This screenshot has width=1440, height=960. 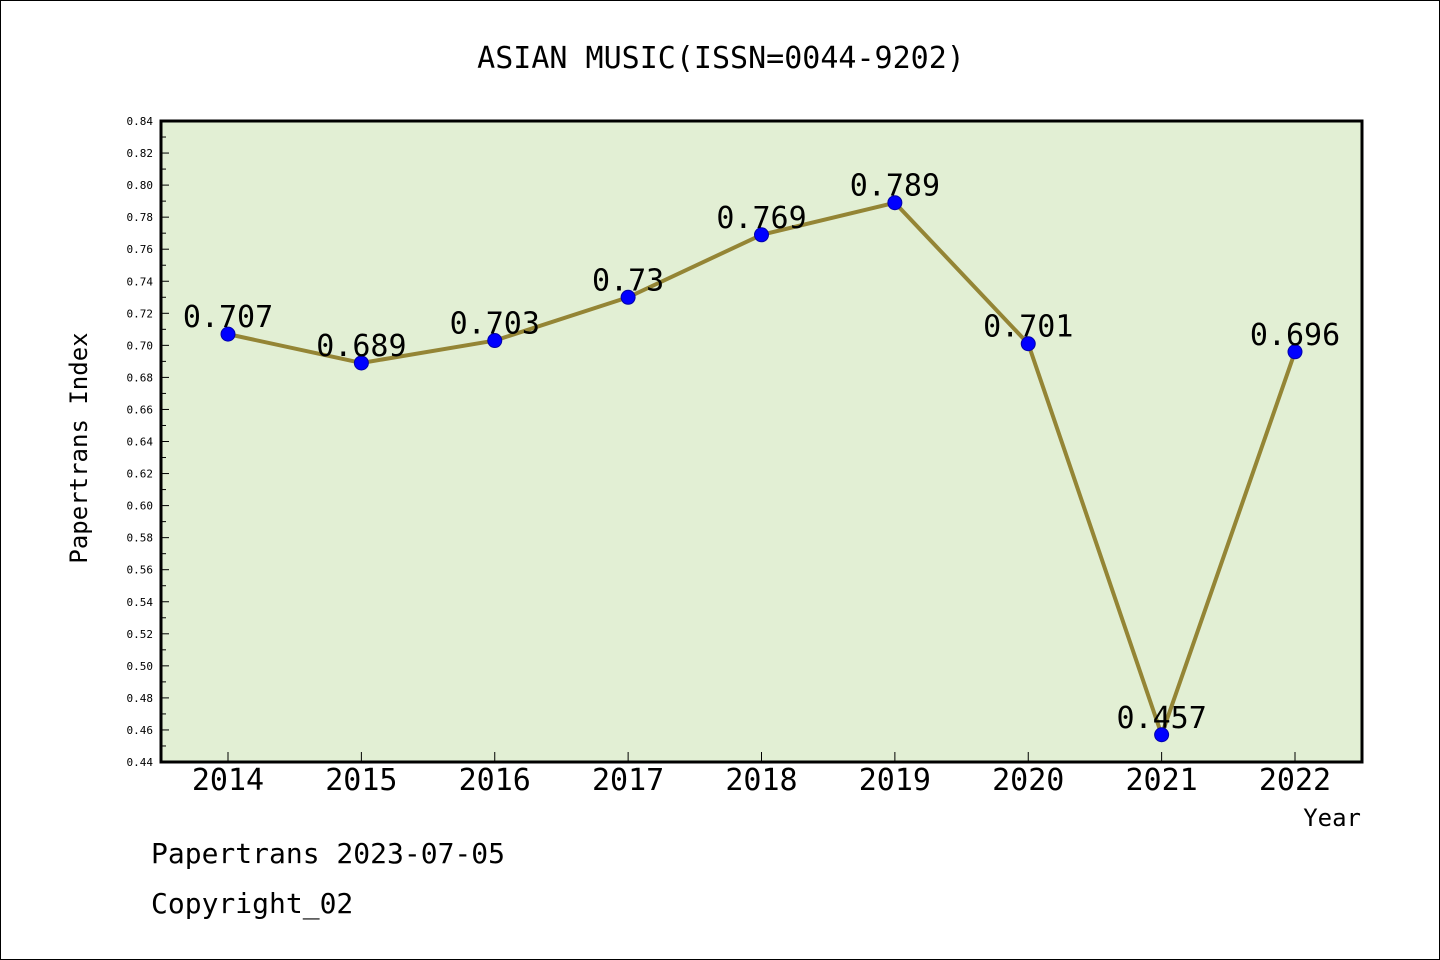 What do you see at coordinates (495, 324) in the screenshot?
I see `data-label: 0.703` at bounding box center [495, 324].